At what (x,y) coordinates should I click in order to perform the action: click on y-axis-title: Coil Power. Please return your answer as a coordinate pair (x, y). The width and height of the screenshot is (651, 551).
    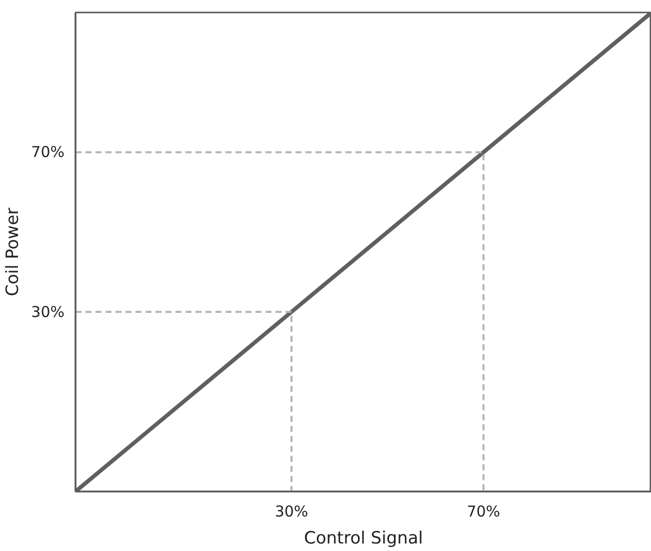
    Looking at the image, I should click on (13, 252).